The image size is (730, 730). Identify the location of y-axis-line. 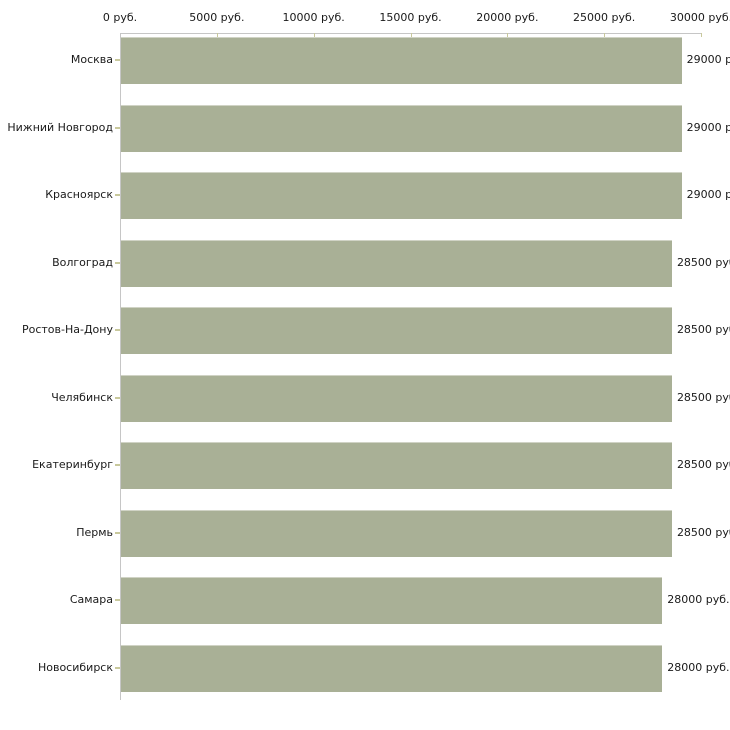
(120, 366).